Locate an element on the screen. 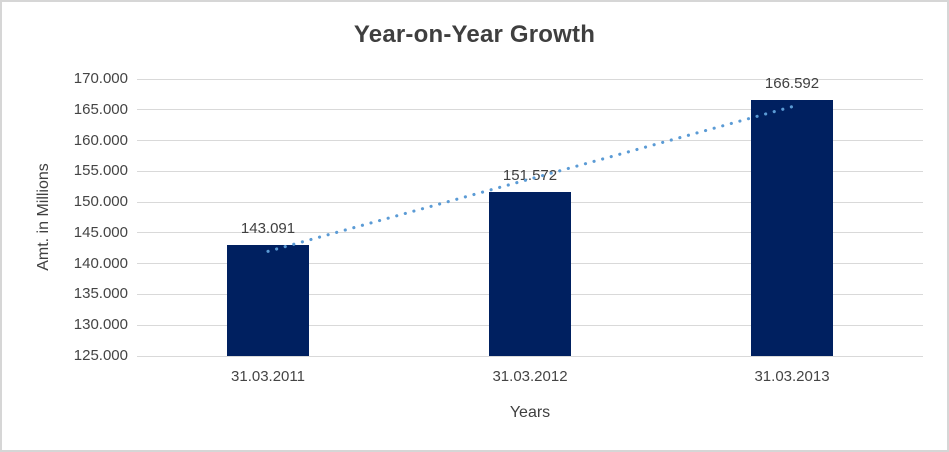 The width and height of the screenshot is (949, 452). bar-value-label: 143.091 is located at coordinates (268, 228).